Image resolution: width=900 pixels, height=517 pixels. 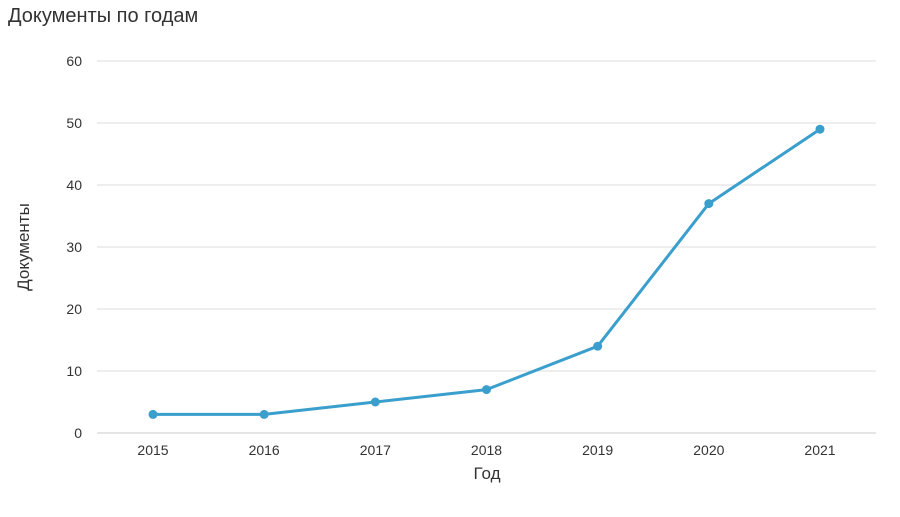 I want to click on chart-title: Документы по годам, so click(x=103, y=16).